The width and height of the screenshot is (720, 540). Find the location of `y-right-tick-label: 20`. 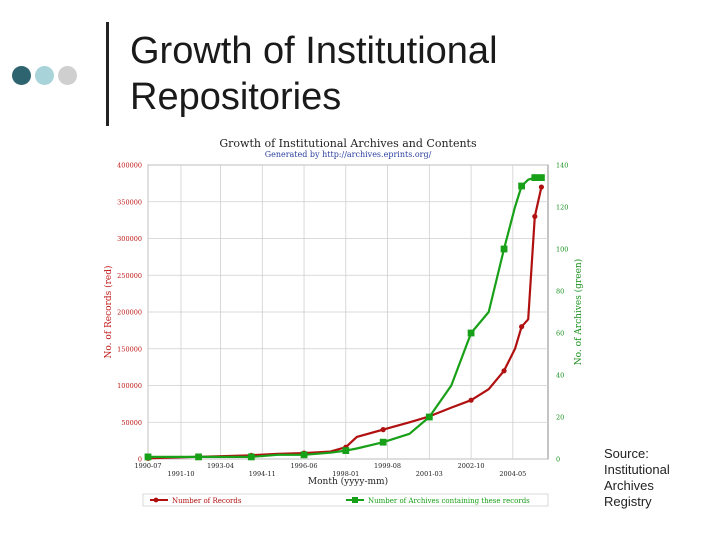

y-right-tick-label: 20 is located at coordinates (560, 418).